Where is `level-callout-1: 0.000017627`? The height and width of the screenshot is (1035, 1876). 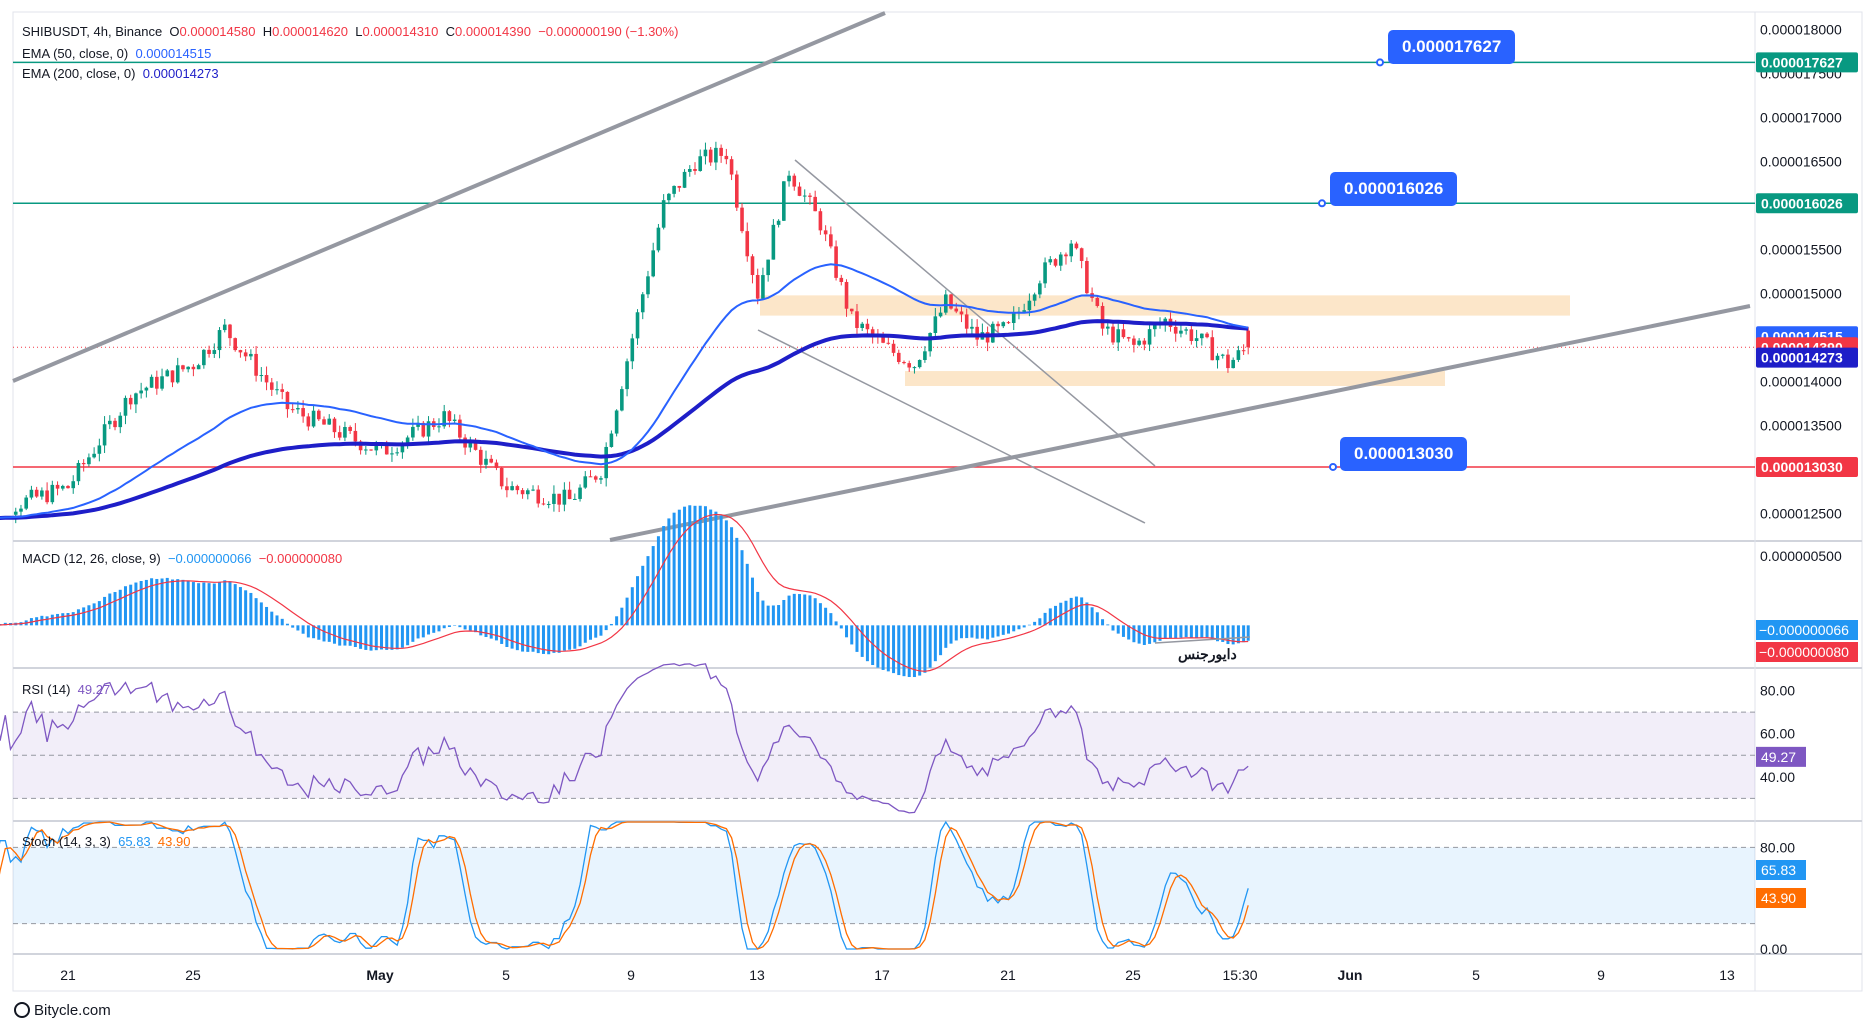
level-callout-1: 0.000017627 is located at coordinates (1452, 47).